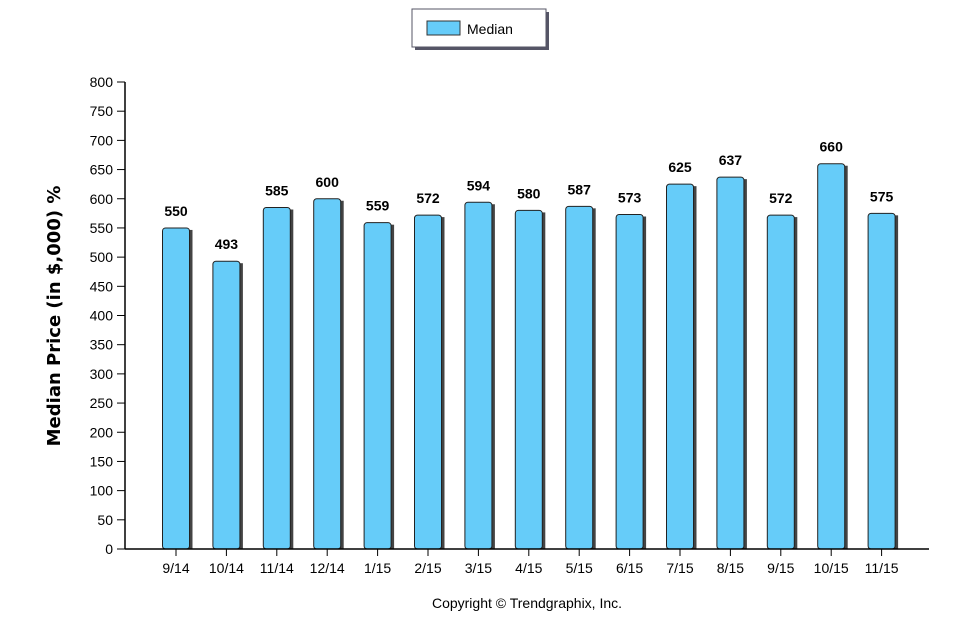 This screenshot has width=962, height=634. Describe the element at coordinates (102, 82) in the screenshot. I see `y-tick-label: 800` at that location.